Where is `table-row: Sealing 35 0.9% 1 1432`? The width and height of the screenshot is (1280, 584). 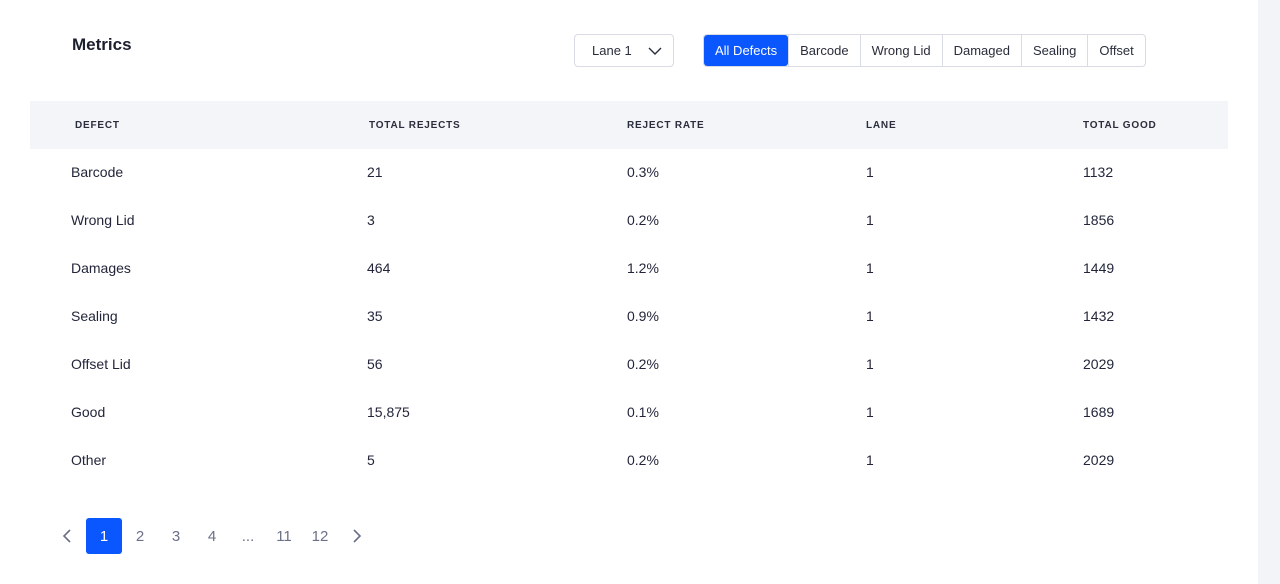
table-row: Sealing 35 0.9% 1 1432 is located at coordinates (629, 317).